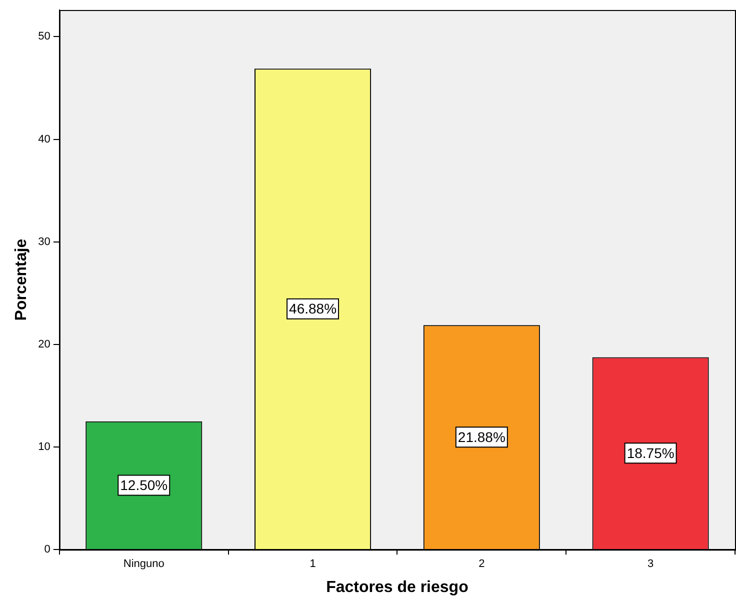 The image size is (736, 603). Describe the element at coordinates (481, 564) in the screenshot. I see `x-tick-label: 2` at that location.